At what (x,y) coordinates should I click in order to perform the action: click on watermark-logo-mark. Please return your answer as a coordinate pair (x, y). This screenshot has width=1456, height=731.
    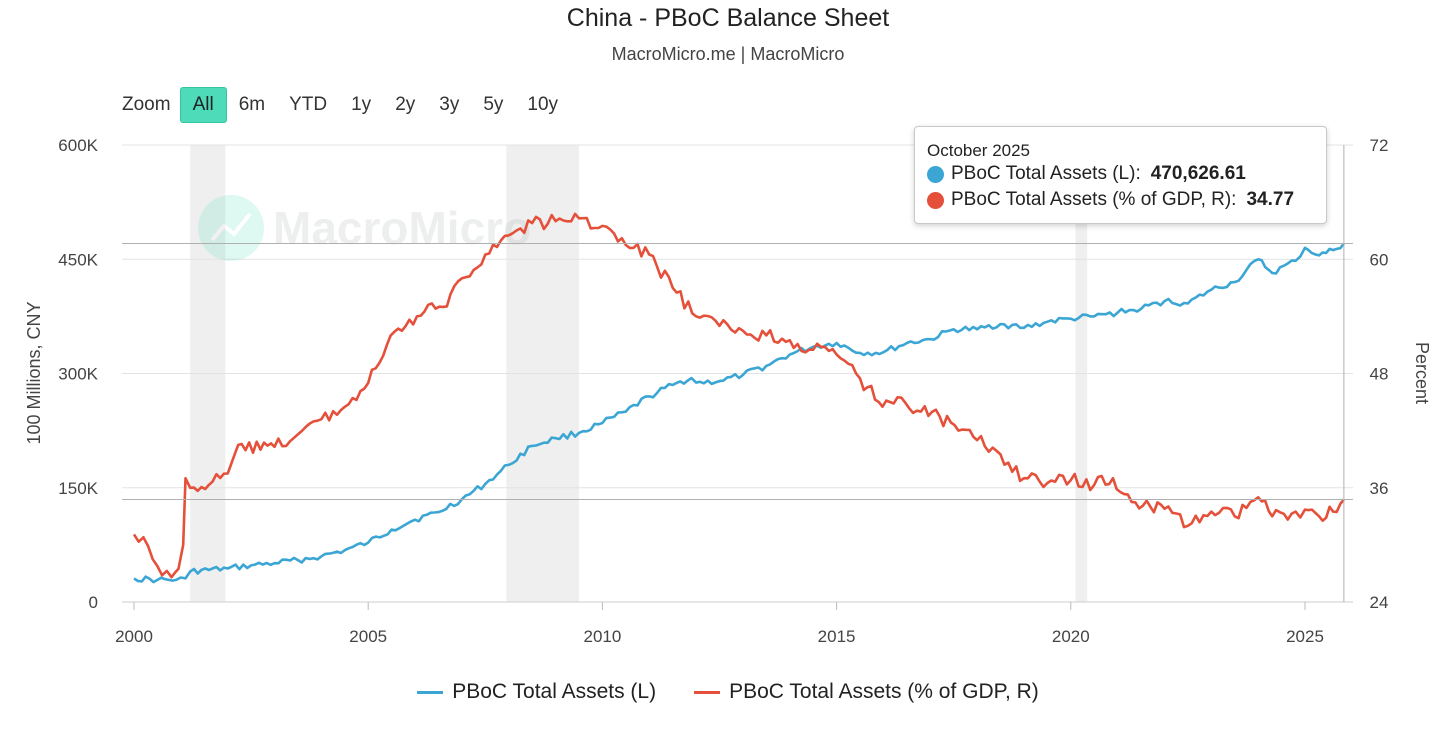
    Looking at the image, I should click on (231, 227).